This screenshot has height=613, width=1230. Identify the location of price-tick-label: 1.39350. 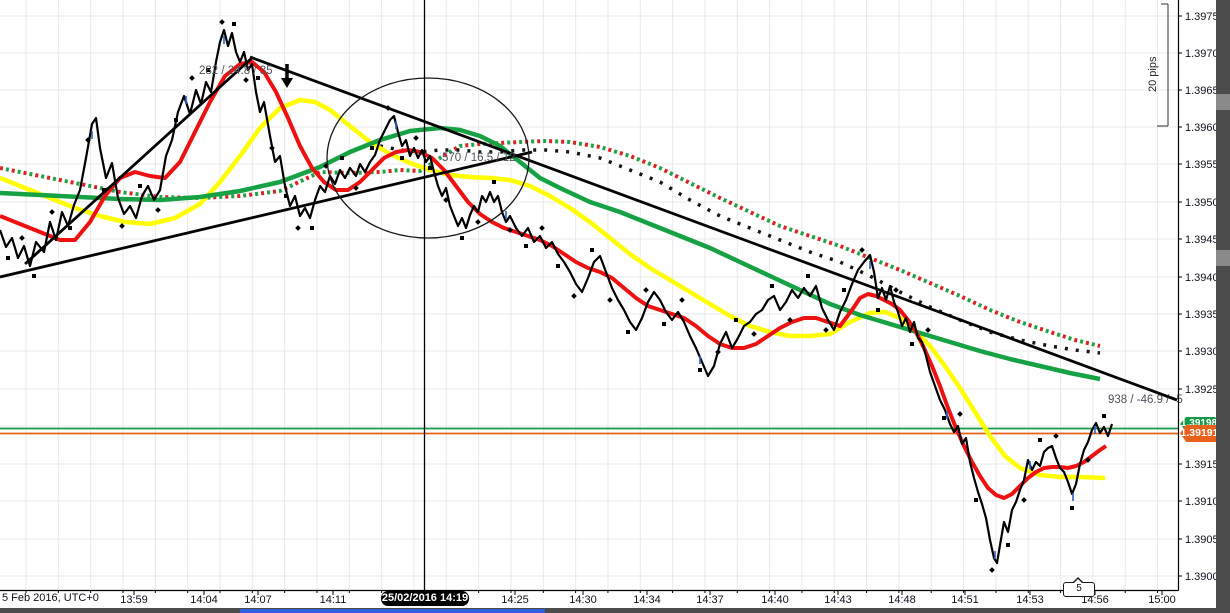
(1205, 315).